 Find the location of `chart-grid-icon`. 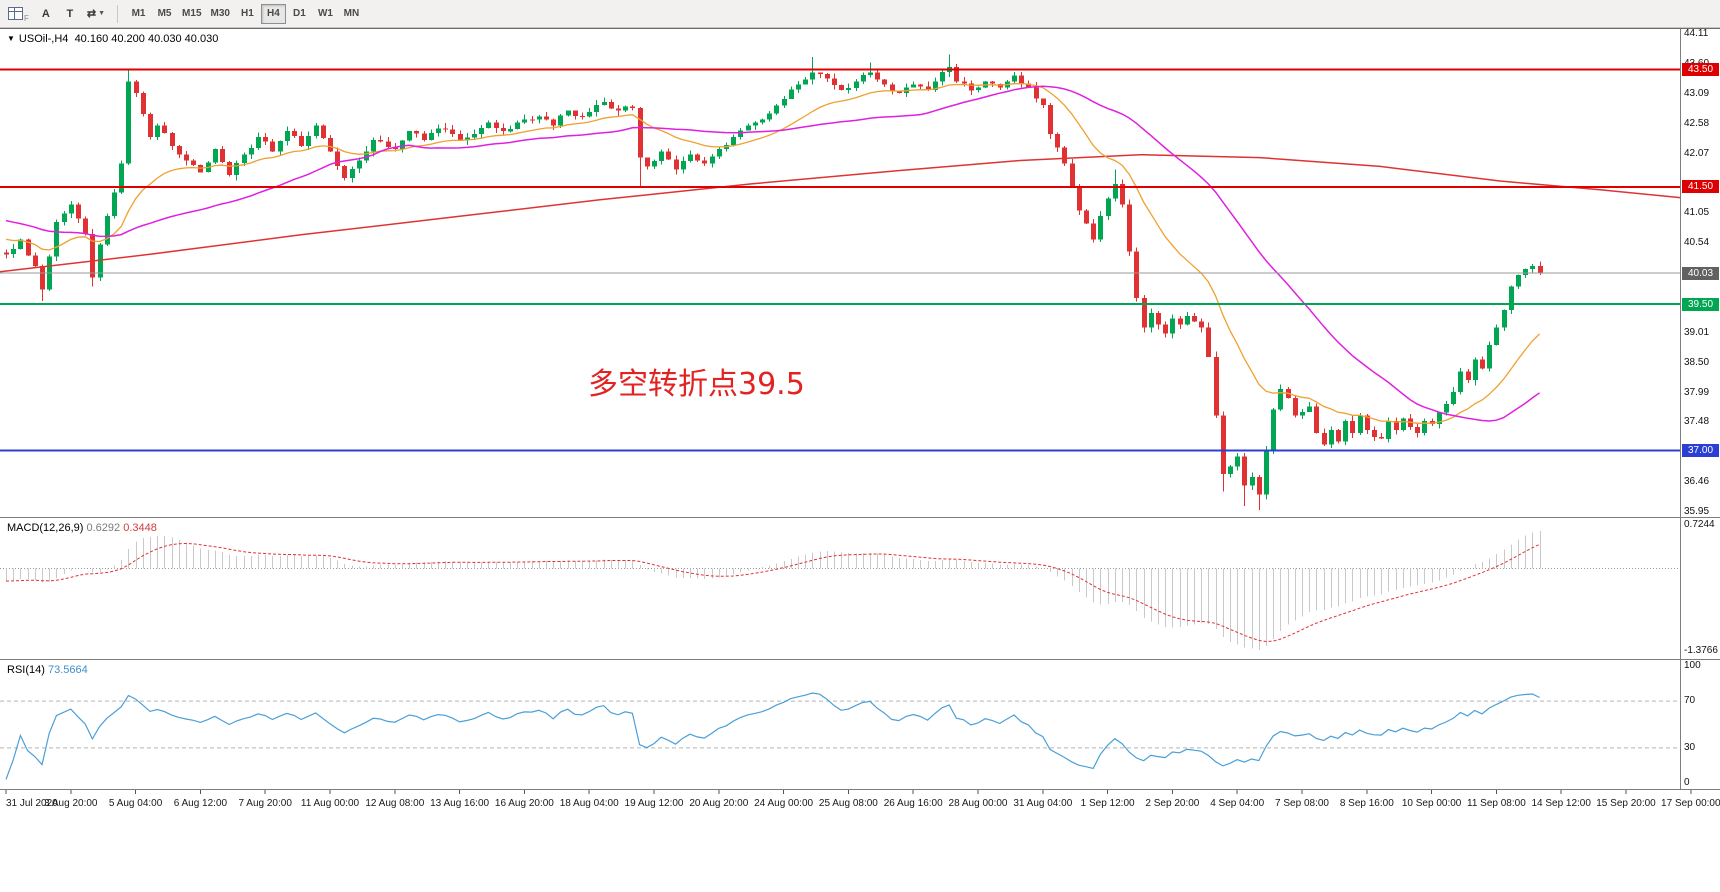

chart-grid-icon is located at coordinates (15, 13).